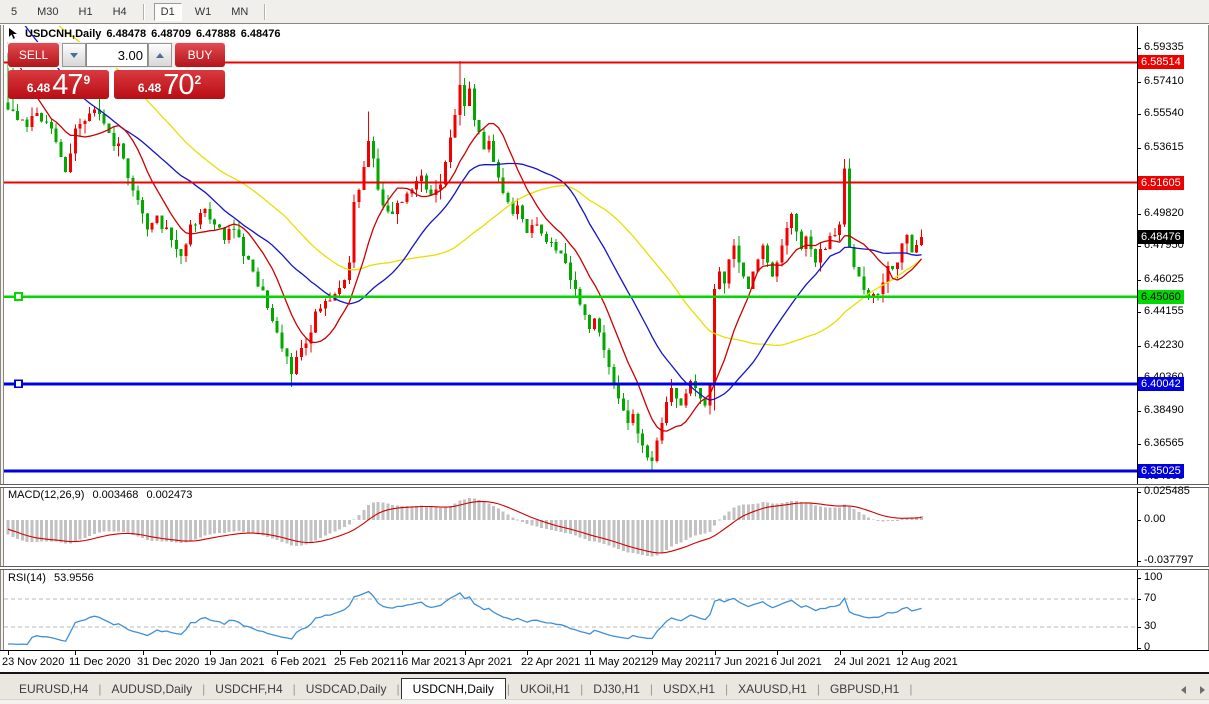 This screenshot has width=1209, height=704. What do you see at coordinates (14, 11) in the screenshot?
I see `timeframe-button-5: 5` at bounding box center [14, 11].